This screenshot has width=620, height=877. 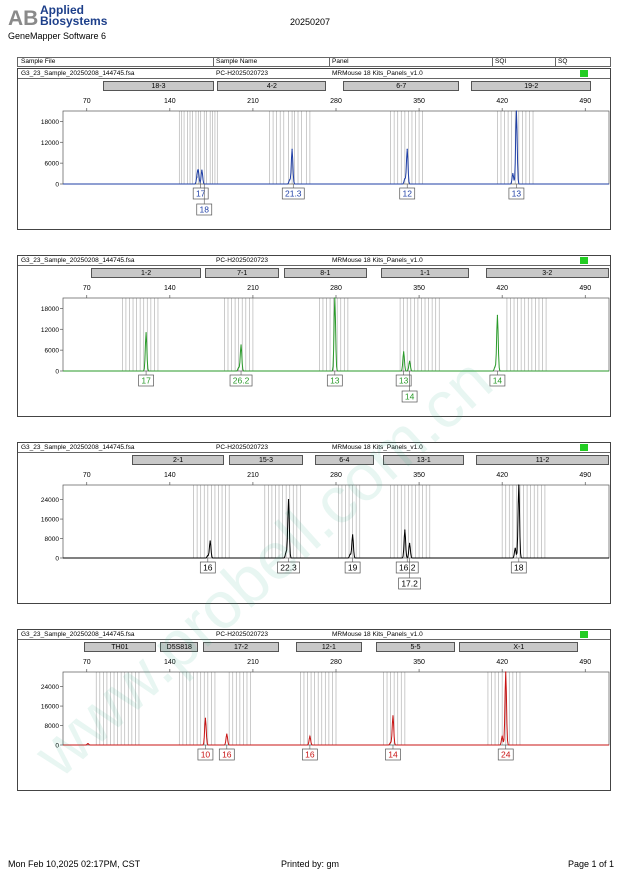 I want to click on col-sample-name: Sample Name, so click(x=237, y=61).